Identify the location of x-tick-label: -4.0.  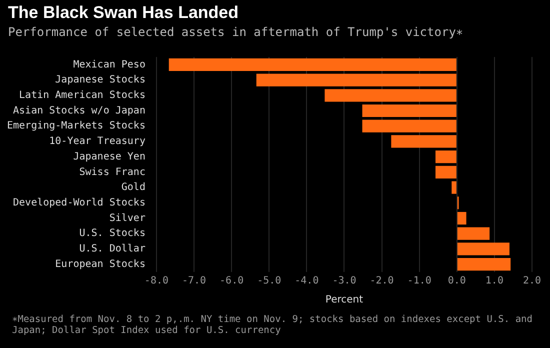
(306, 281).